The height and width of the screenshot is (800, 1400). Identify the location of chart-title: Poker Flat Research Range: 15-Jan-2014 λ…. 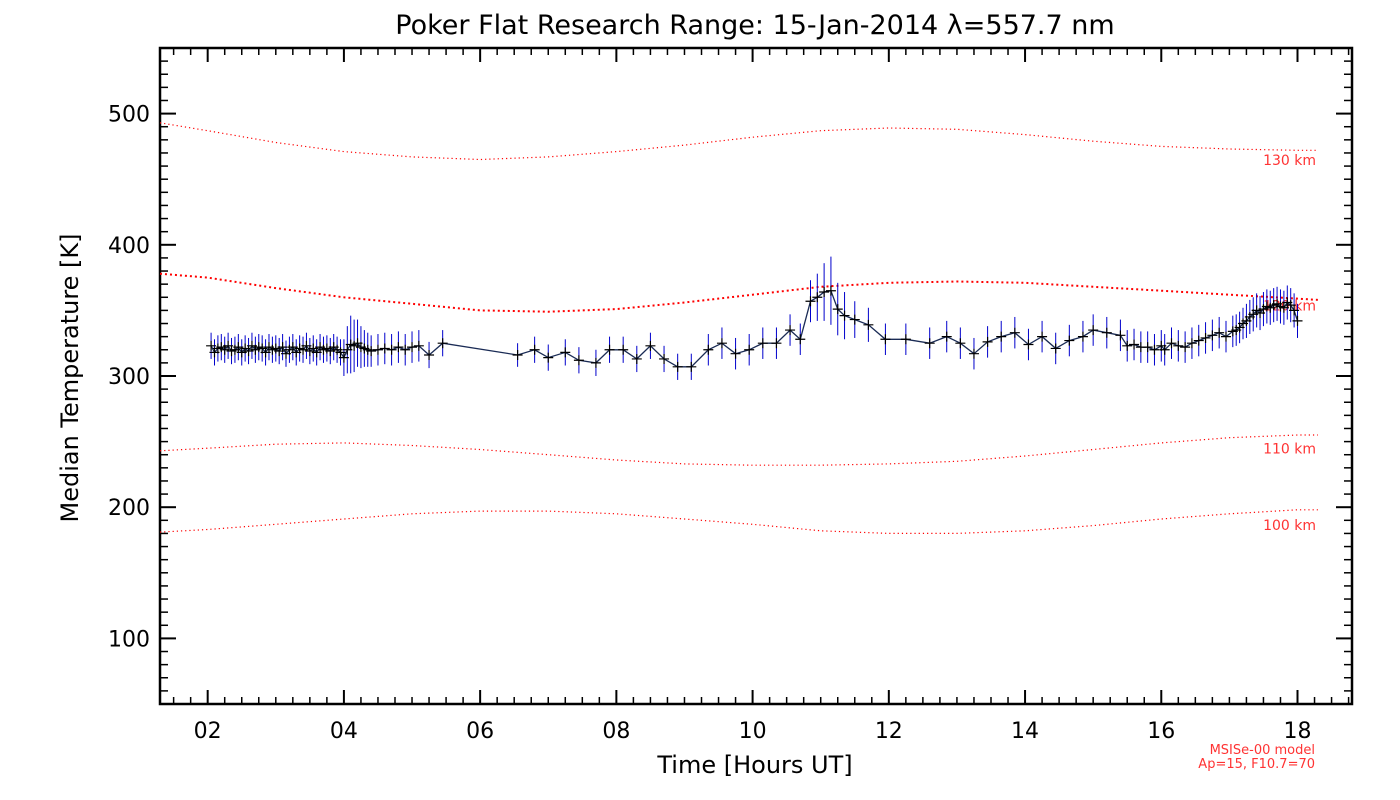
(754, 25).